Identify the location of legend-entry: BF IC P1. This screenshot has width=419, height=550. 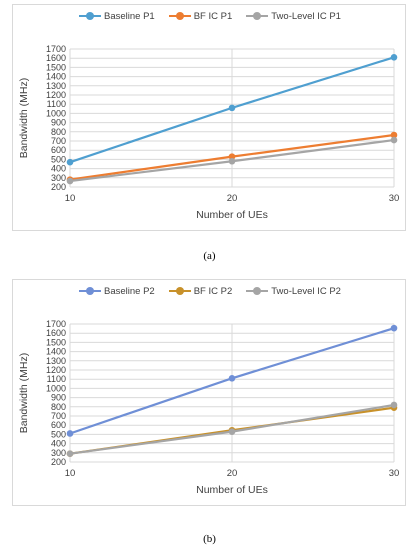
(200, 16).